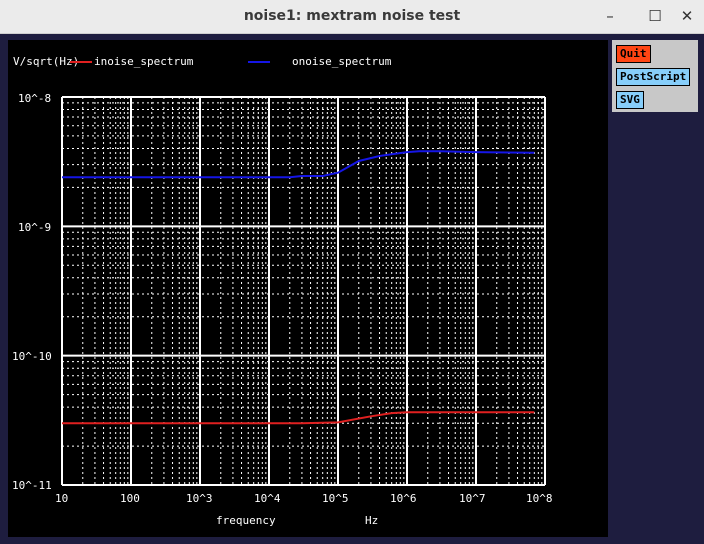 This screenshot has width=704, height=544. What do you see at coordinates (687, 16) in the screenshot?
I see `close-icon: ✕` at bounding box center [687, 16].